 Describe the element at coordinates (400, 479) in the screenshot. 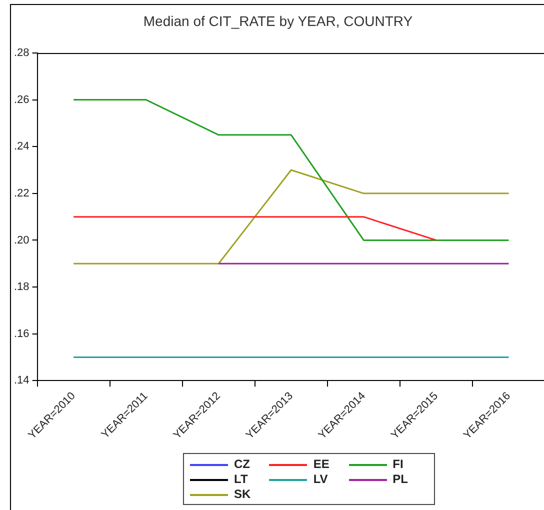

I see `legend-label: PL` at that location.